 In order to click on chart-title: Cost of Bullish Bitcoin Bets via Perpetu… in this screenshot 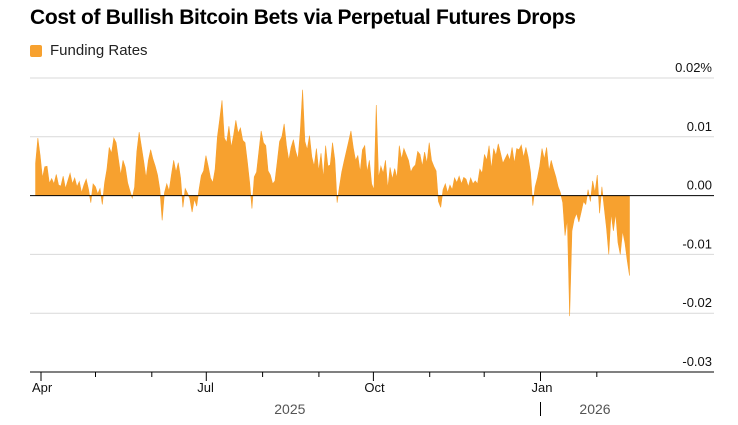, I will do `click(303, 17)`.